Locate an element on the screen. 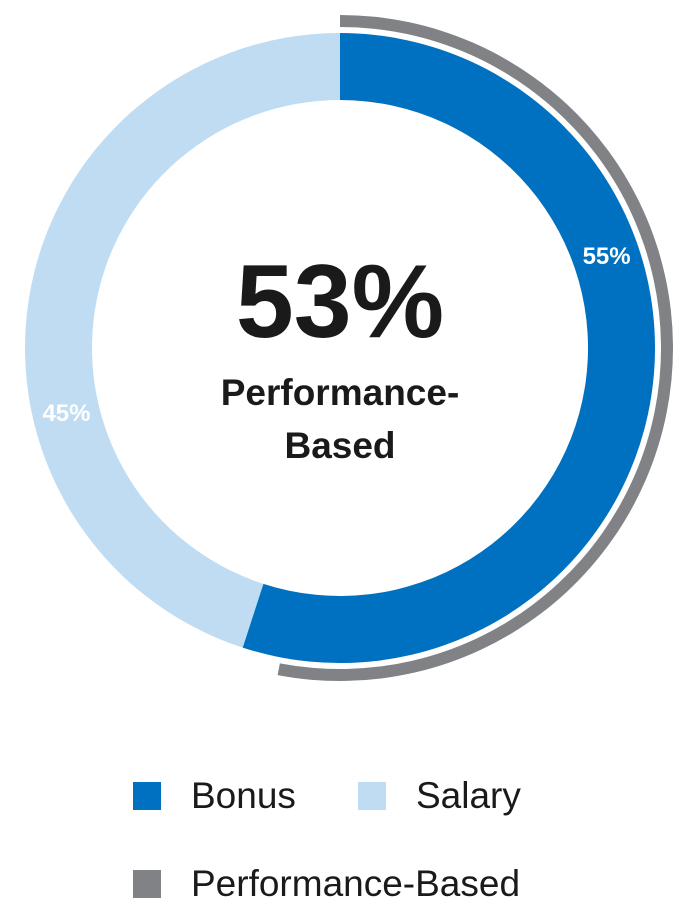 The image size is (698, 906). legend-item-performance-based: Performance-Based is located at coordinates (327, 883).